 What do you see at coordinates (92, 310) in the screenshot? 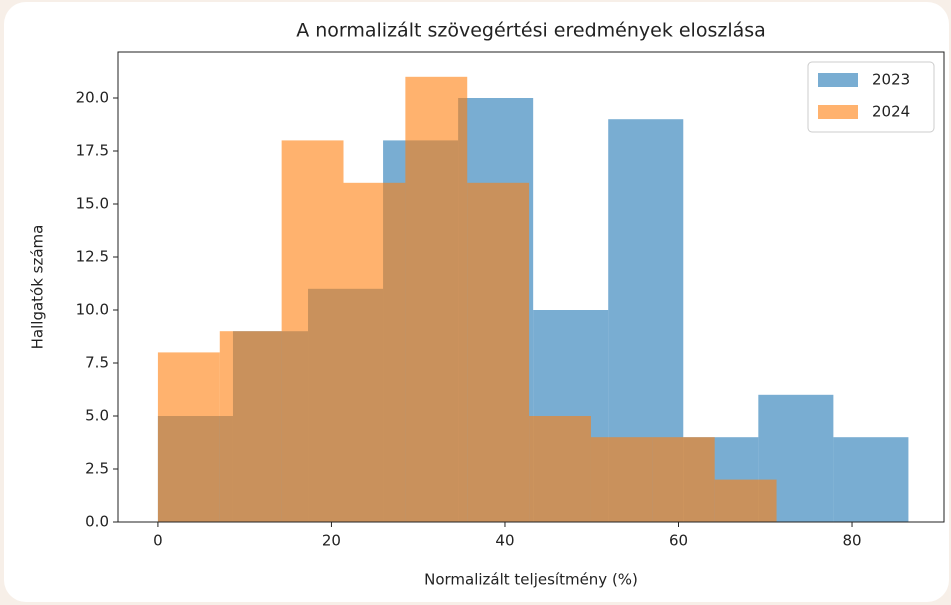
I see `y-tick-label: 10.0` at bounding box center [92, 310].